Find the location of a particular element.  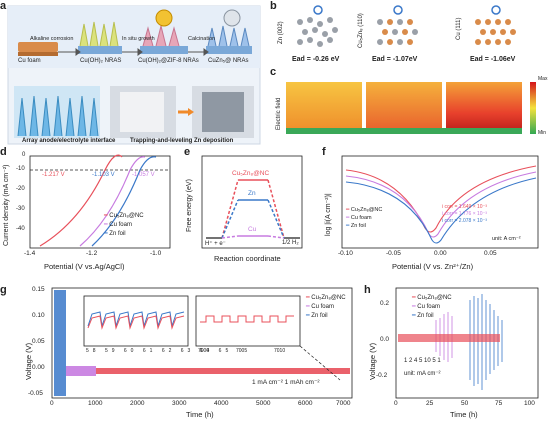

stage-cu-oh: Cu(OH)₂ NRAS is located at coordinates (101, 61).